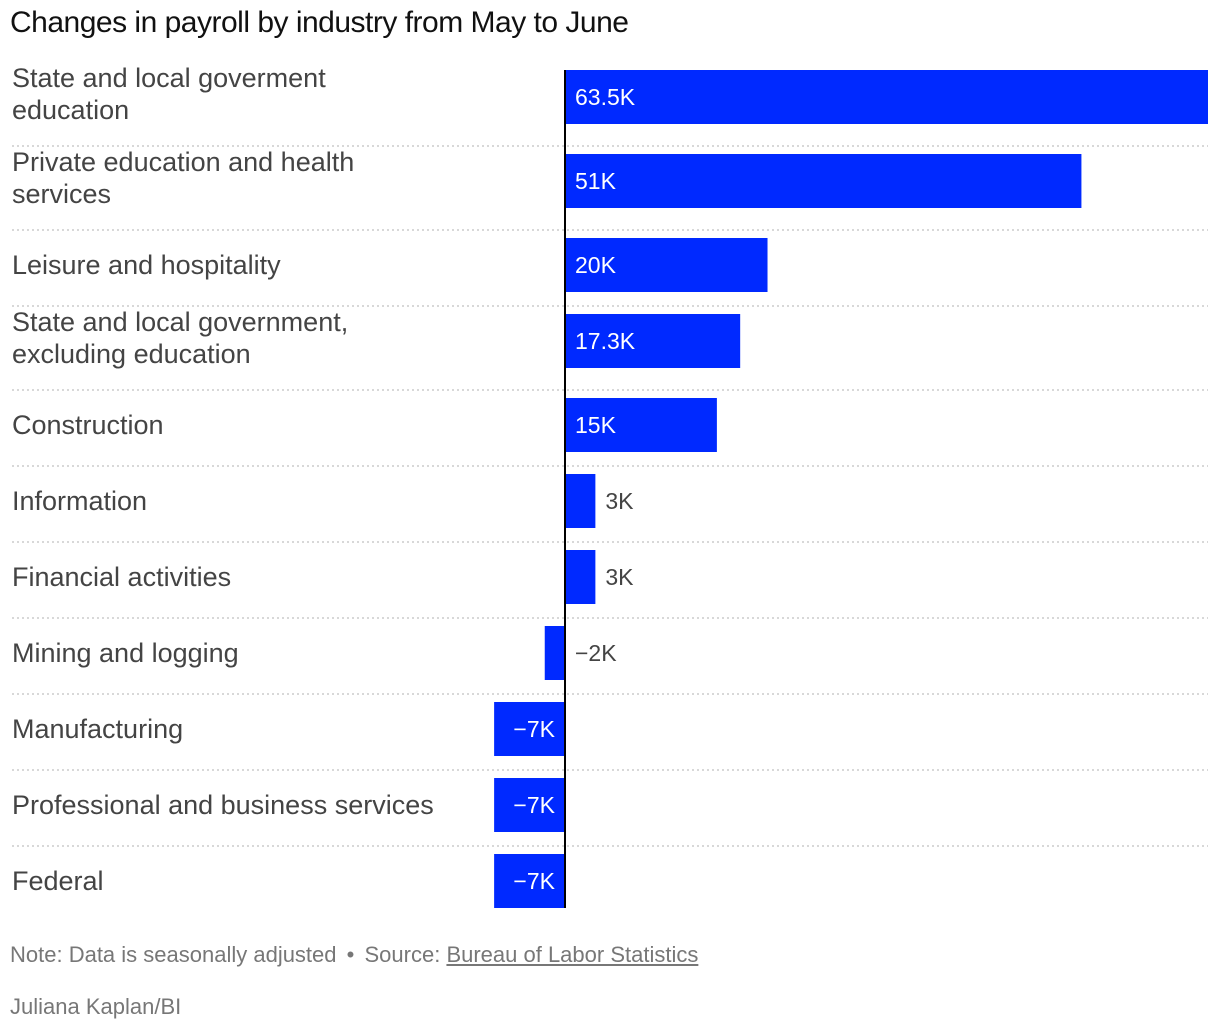 This screenshot has height=1032, width=1220. What do you see at coordinates (169, 78) in the screenshot?
I see `category-label-line: State and local goverment` at bounding box center [169, 78].